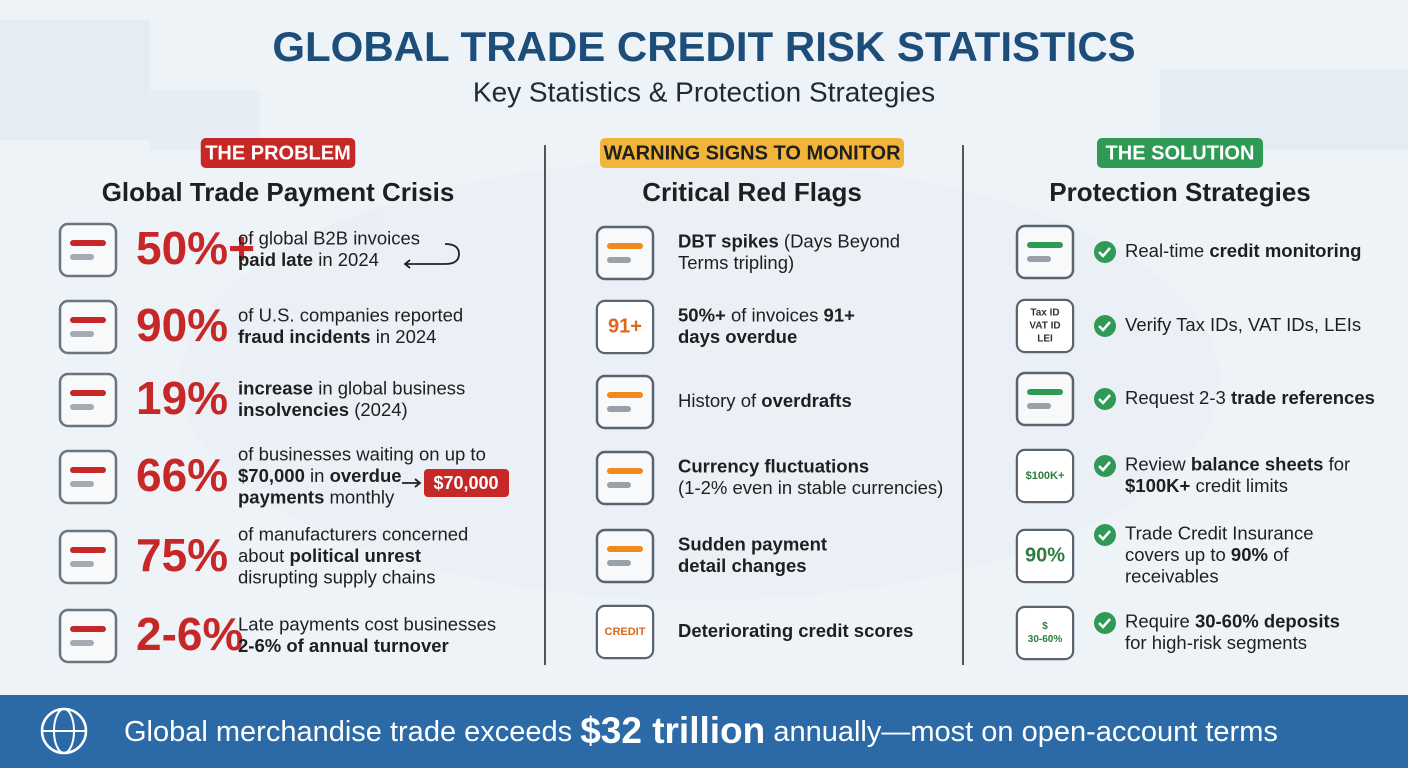 This screenshot has width=1408, height=768. What do you see at coordinates (775, 314) in the screenshot?
I see `text-segment: of invoices` at bounding box center [775, 314].